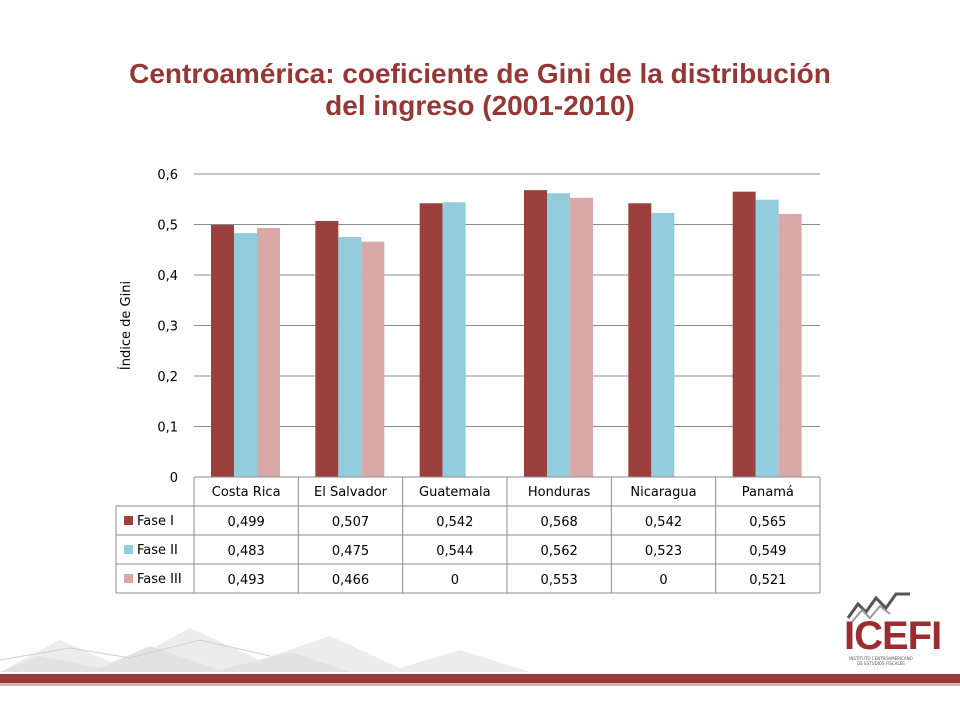 The height and width of the screenshot is (720, 960). I want to click on y-tick-label: 0,3, so click(167, 327).